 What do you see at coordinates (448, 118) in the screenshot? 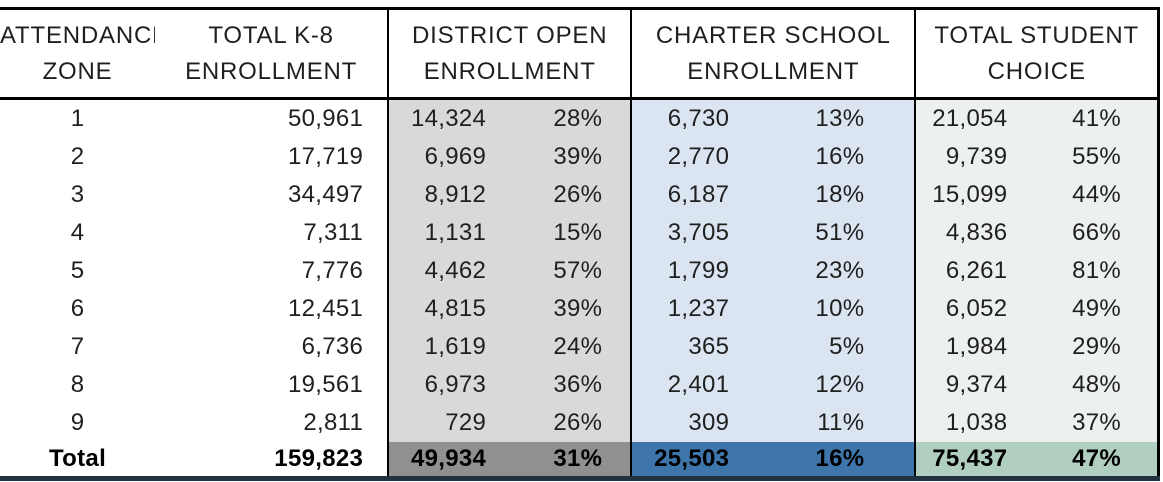
I see `cell-district-count: 14,324` at bounding box center [448, 118].